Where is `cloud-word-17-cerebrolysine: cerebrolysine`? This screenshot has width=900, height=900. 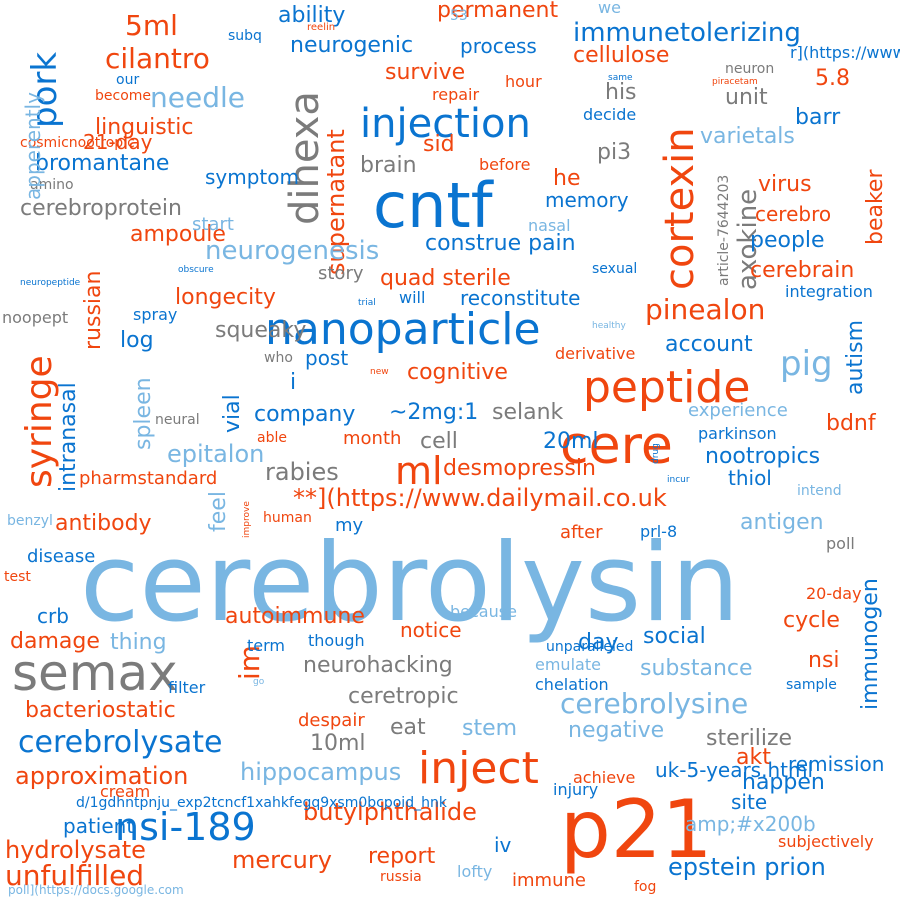 cloud-word-17-cerebrolysine: cerebrolysine is located at coordinates (654, 703).